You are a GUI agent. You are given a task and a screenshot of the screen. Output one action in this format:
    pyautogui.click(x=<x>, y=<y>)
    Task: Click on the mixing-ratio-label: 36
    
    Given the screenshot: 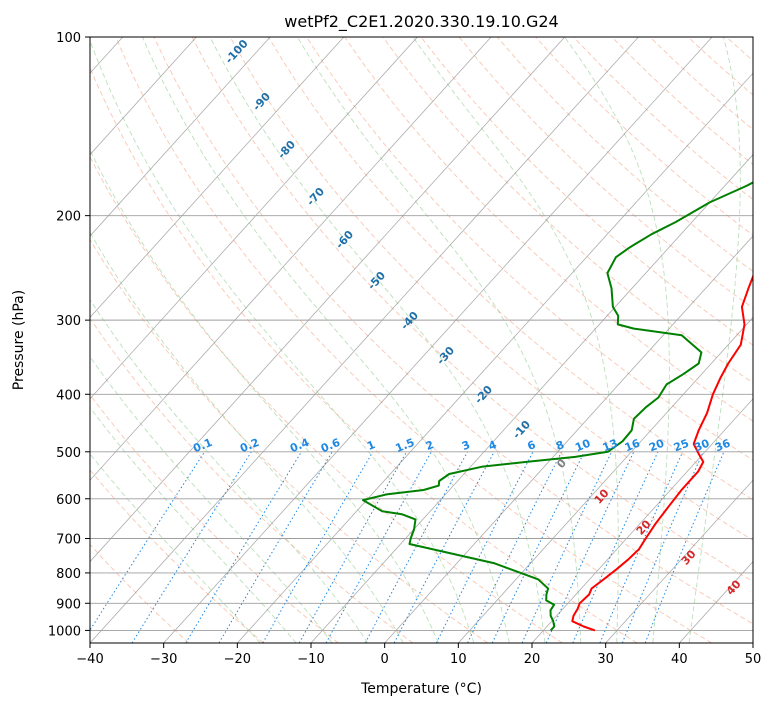 What is the action you would take?
    pyautogui.click(x=722, y=445)
    